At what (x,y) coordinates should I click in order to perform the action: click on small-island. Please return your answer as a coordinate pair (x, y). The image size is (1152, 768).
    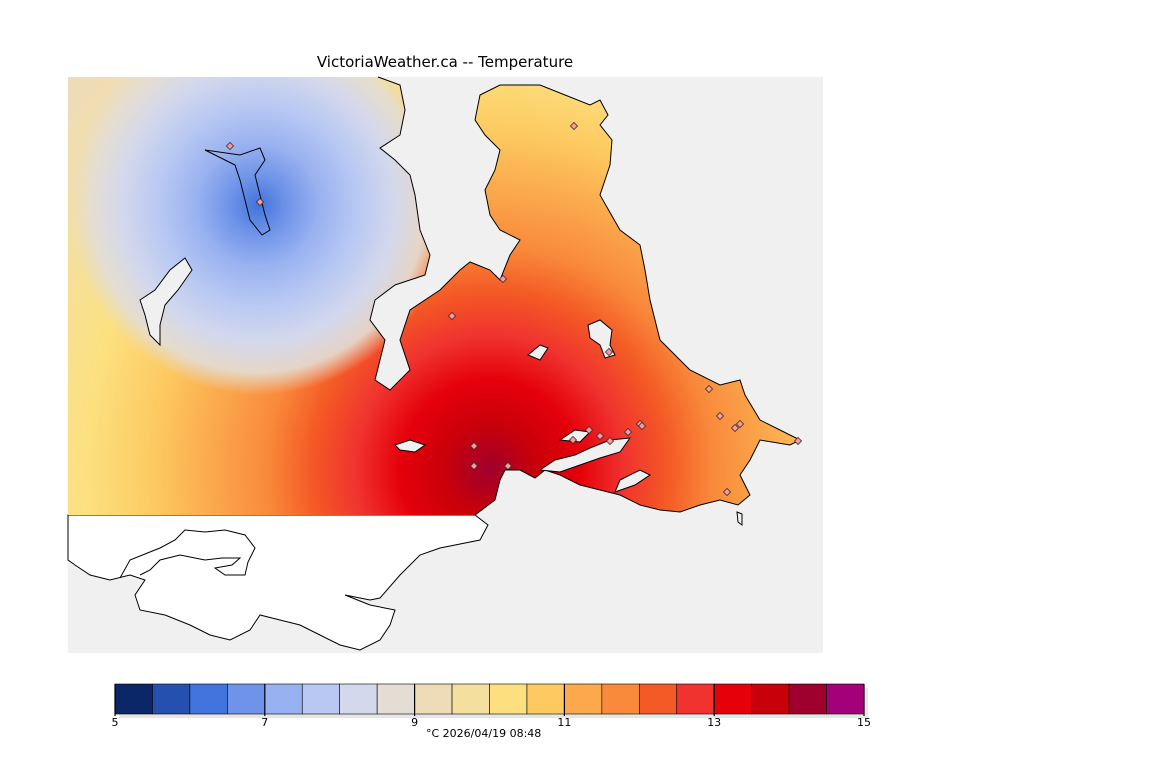
    Looking at the image, I should click on (538, 352).